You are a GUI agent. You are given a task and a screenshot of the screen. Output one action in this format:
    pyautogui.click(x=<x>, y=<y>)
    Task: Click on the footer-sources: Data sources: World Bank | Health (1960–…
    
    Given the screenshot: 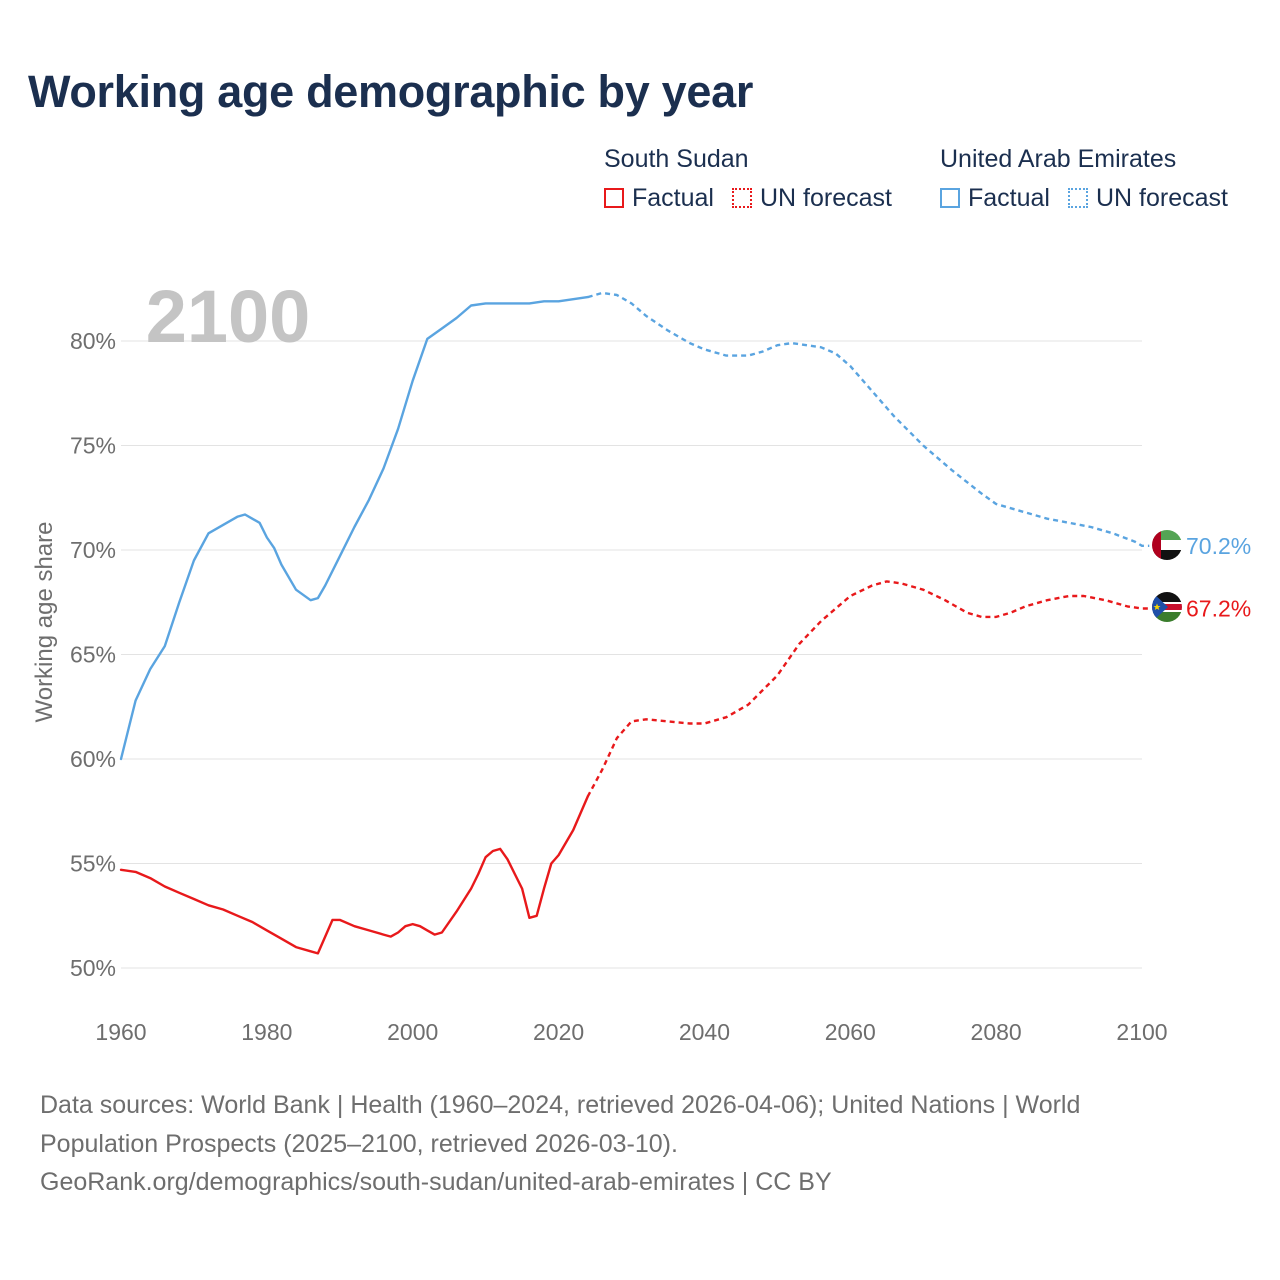 What is the action you would take?
    pyautogui.click(x=640, y=1144)
    